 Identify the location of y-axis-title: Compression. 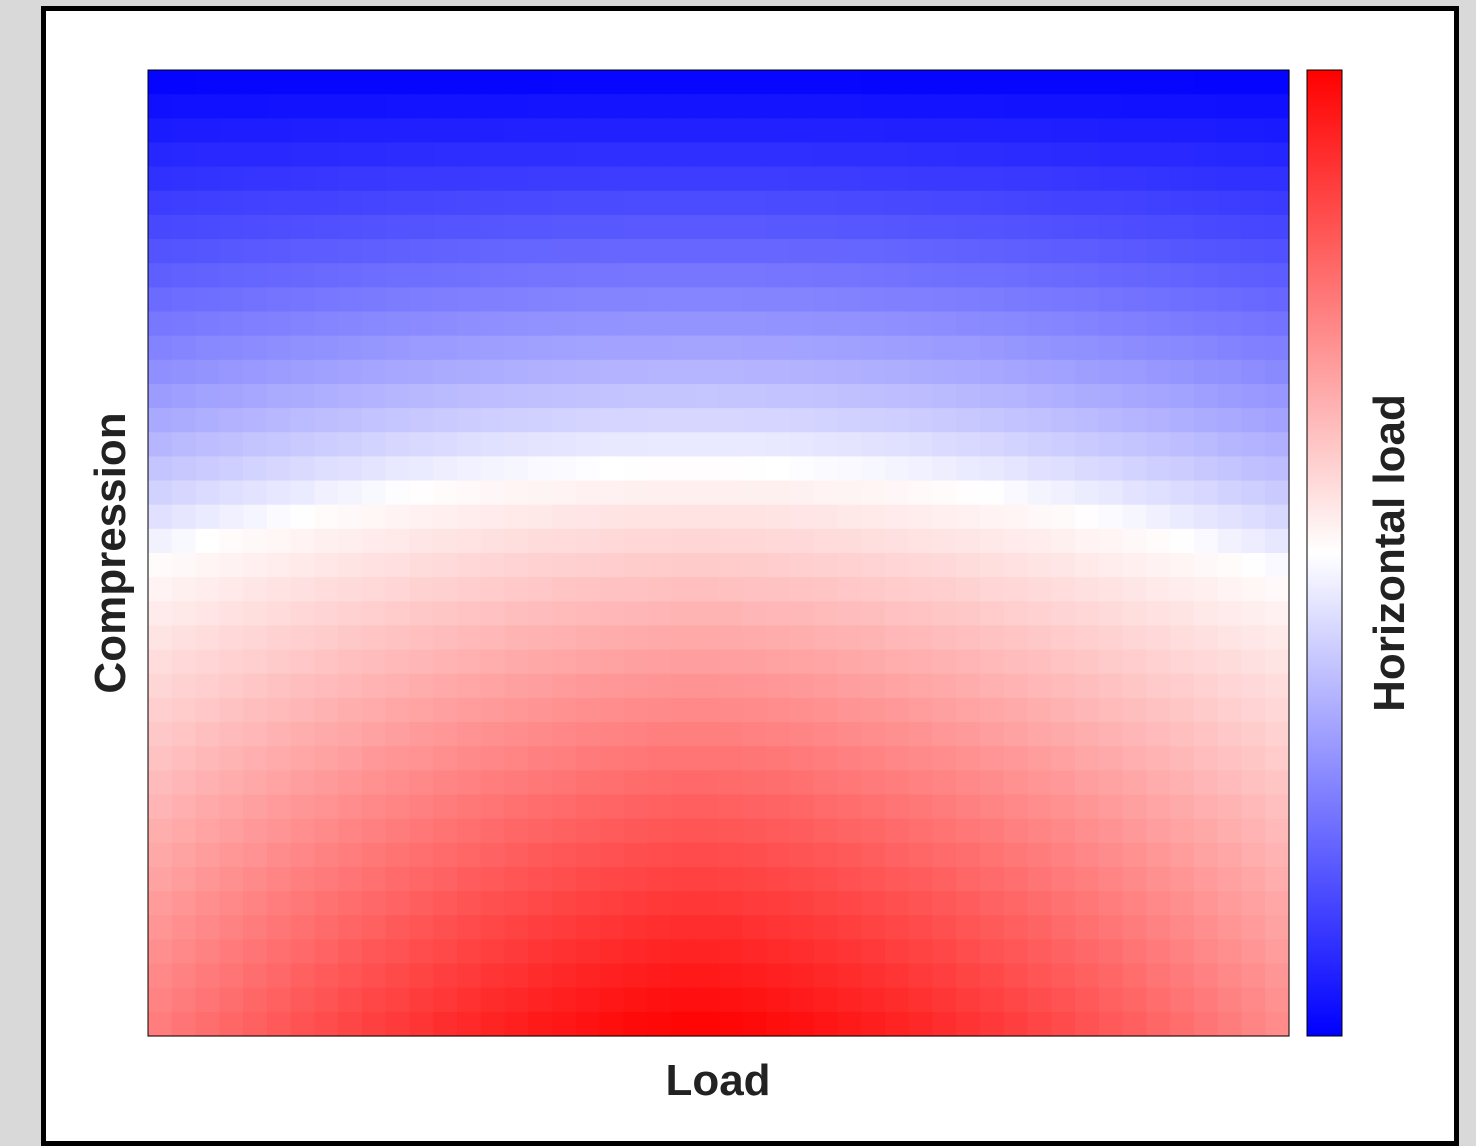
(110, 552).